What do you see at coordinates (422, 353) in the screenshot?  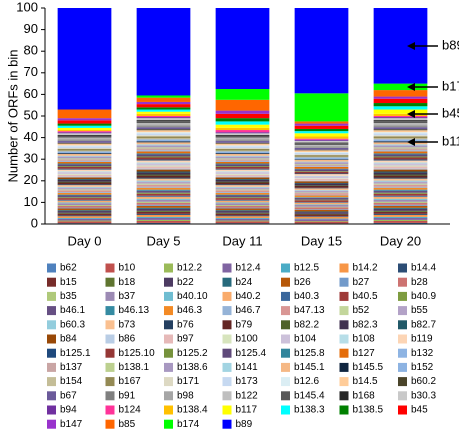 I see `legend-label: b132` at bounding box center [422, 353].